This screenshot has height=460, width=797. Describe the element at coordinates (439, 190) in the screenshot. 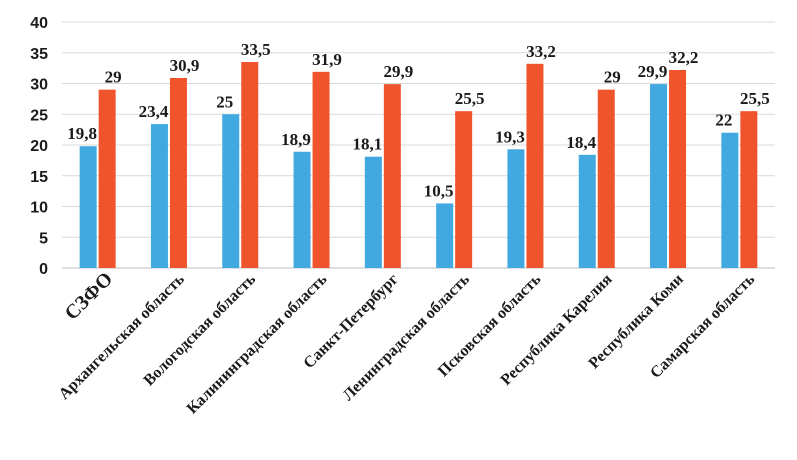

I see `data-label: 10,5` at that location.